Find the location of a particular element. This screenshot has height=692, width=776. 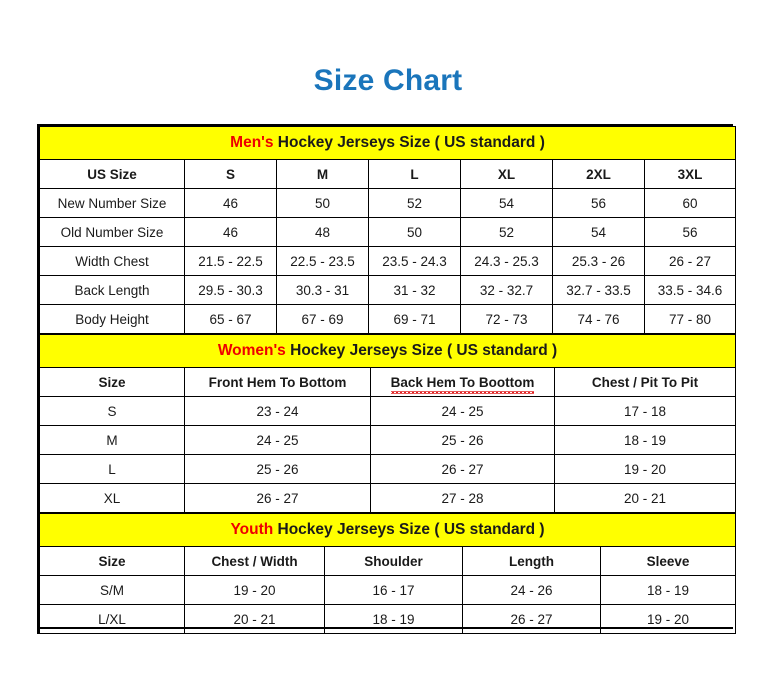

table-row: S 23 - 24 24 - 25 17 - 18 is located at coordinates (387, 411).